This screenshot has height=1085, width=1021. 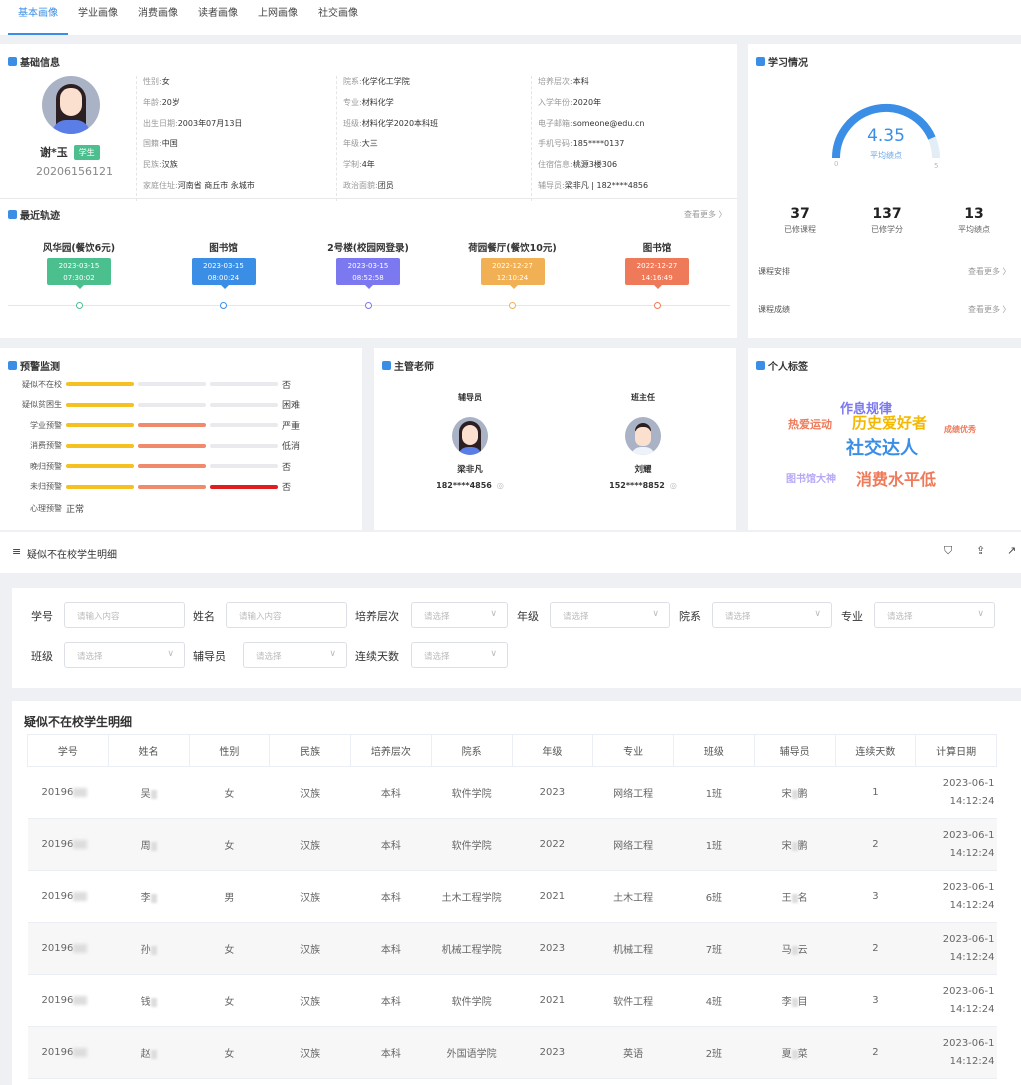 I want to click on info-key: 班级:, so click(x=352, y=123).